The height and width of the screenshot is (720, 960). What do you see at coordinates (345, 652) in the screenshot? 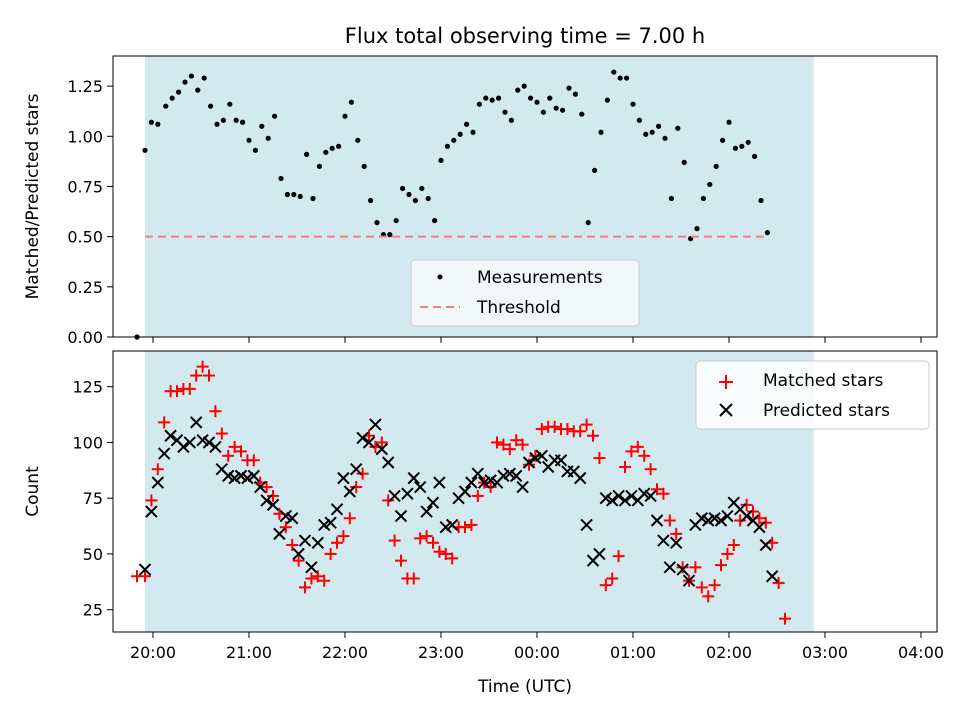
I see `x-tick-label: 22:00` at bounding box center [345, 652].